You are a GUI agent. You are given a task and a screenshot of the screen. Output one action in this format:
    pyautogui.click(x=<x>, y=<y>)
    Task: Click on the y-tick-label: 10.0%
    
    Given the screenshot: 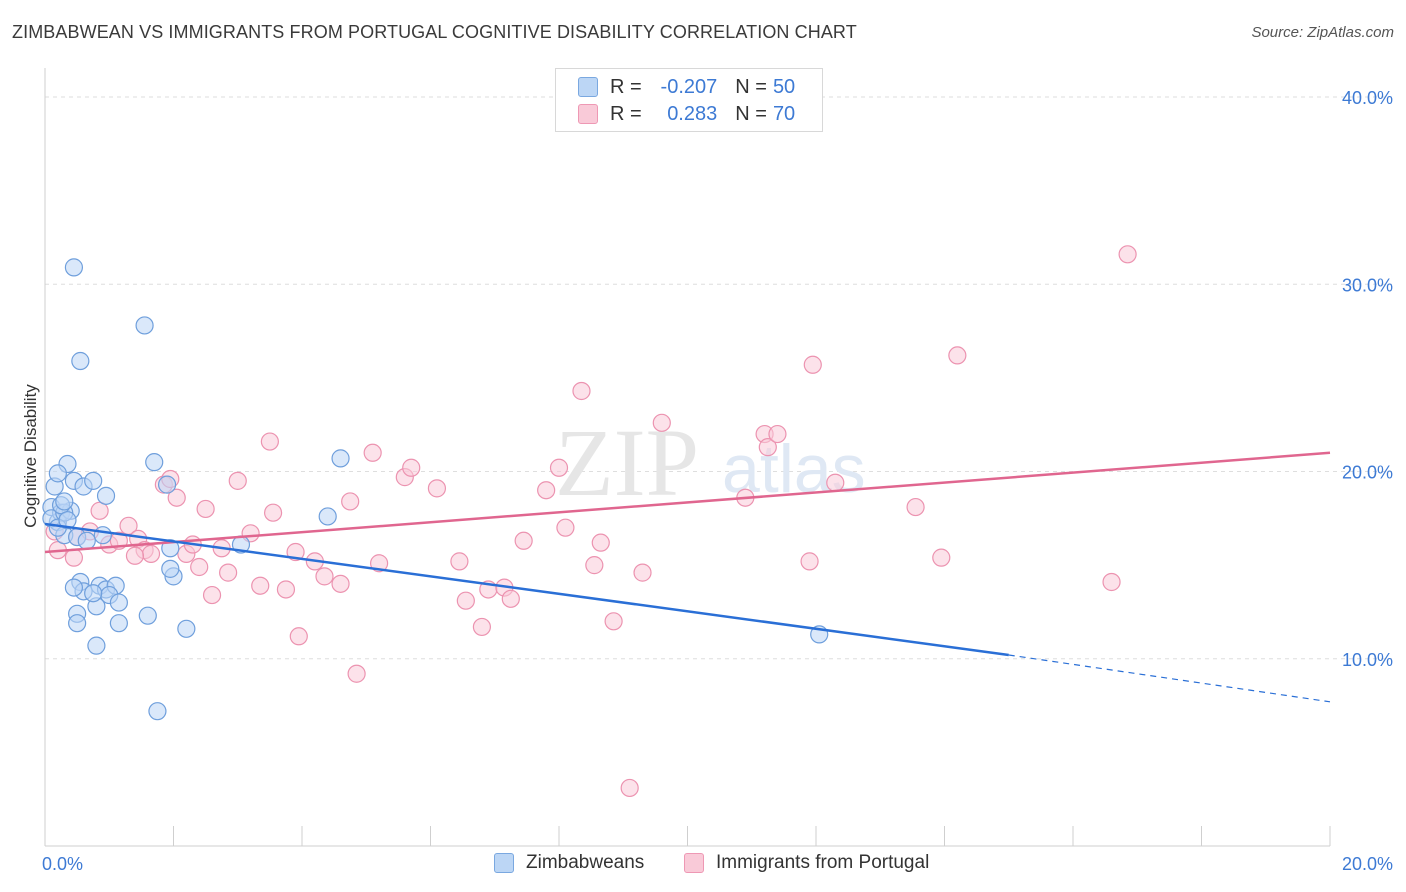 What is the action you would take?
    pyautogui.click(x=1367, y=660)
    